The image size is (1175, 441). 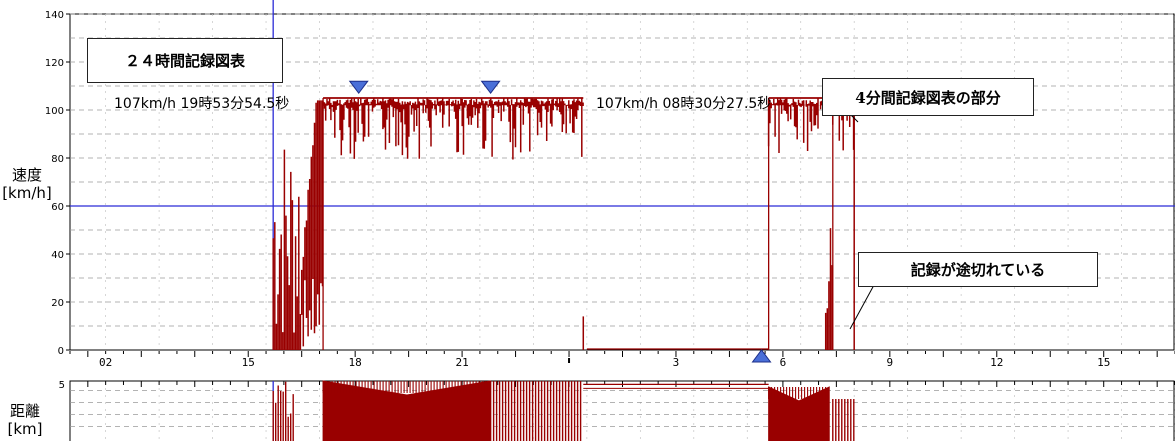 What do you see at coordinates (862, 307) in the screenshot?
I see `callout-pointer-lower` at bounding box center [862, 307].